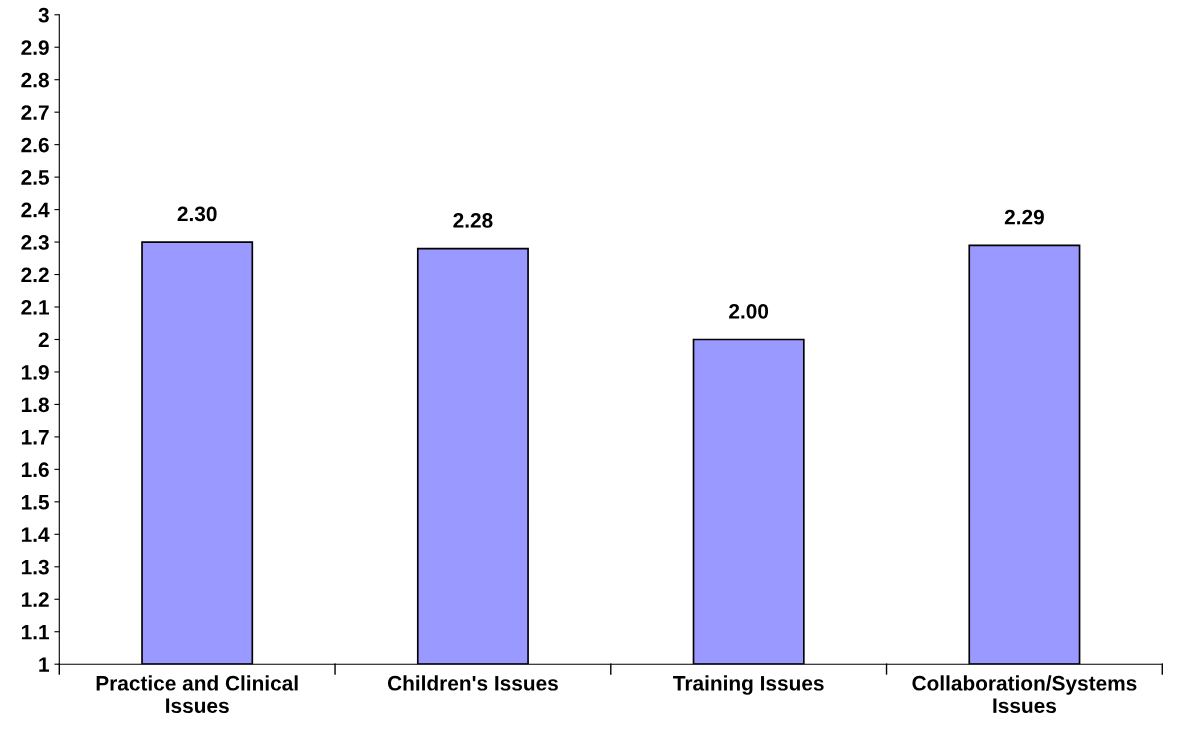 This screenshot has width=1186, height=738. What do you see at coordinates (35, 567) in the screenshot?
I see `y-tick-label: 1.3` at bounding box center [35, 567].